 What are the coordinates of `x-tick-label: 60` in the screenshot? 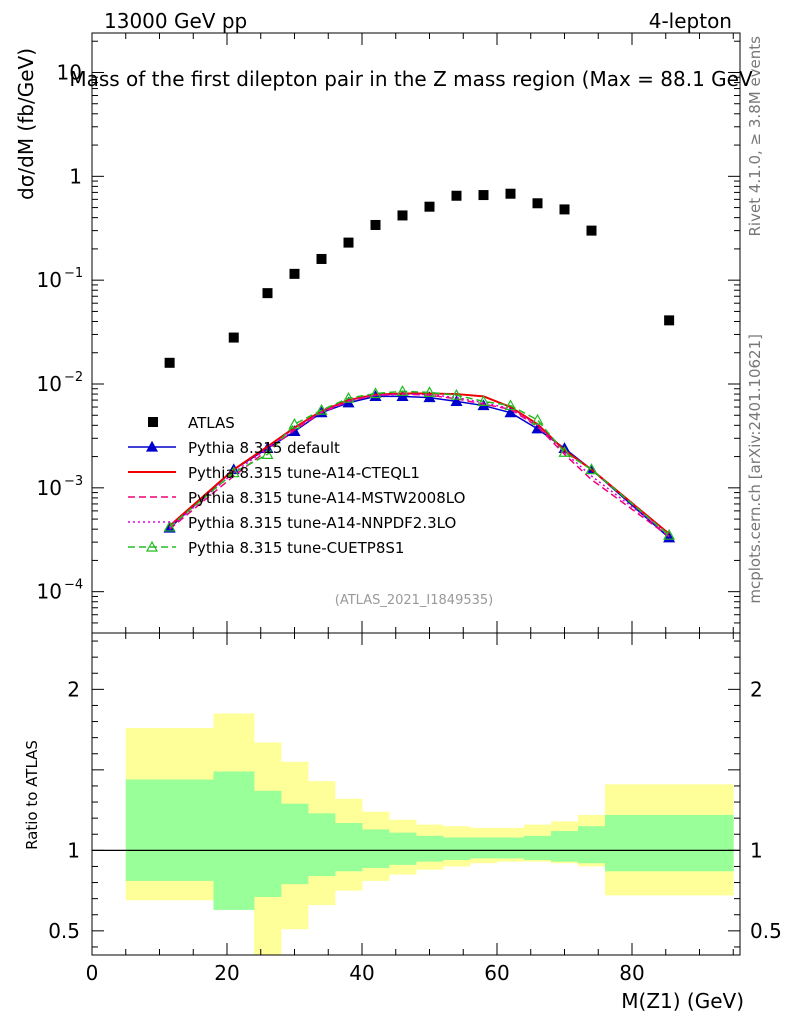 It's located at (496, 973).